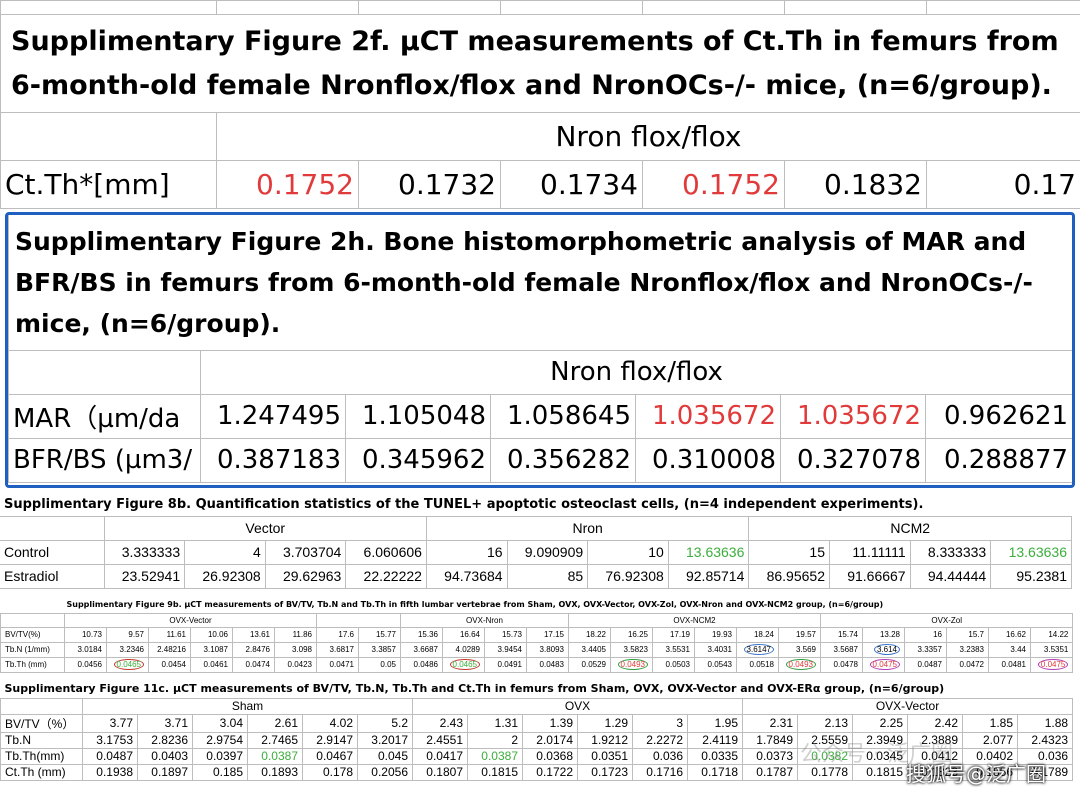  I want to click on fig9b-value: 17.15, so click(547, 634).